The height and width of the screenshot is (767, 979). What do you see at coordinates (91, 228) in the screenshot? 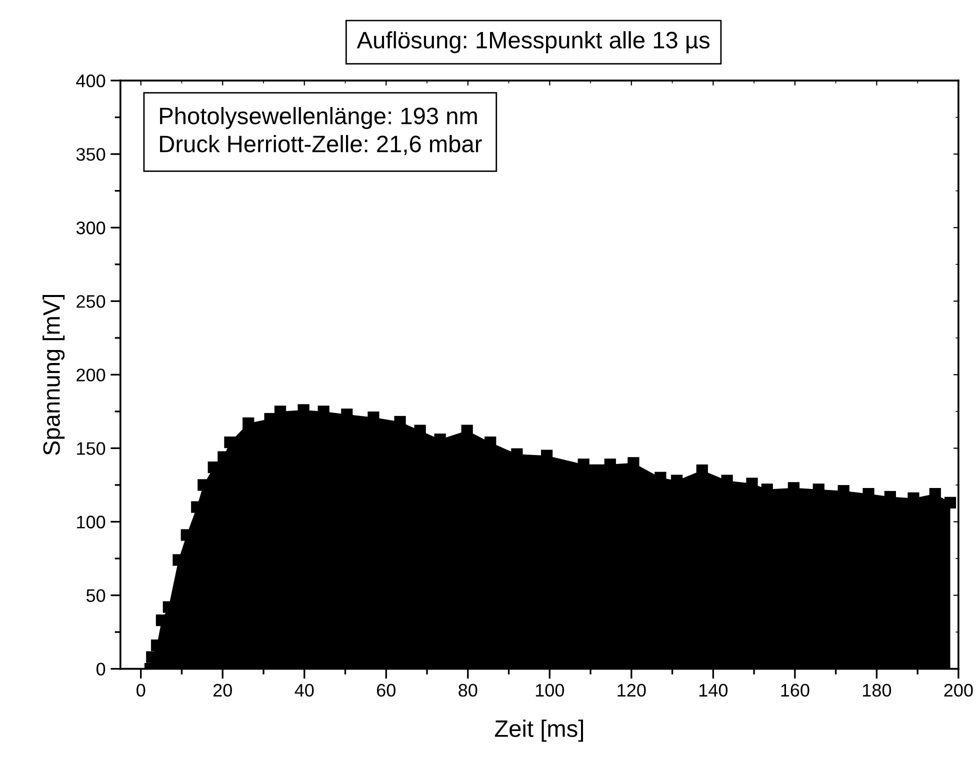
I see `y-tick-label: 300` at bounding box center [91, 228].